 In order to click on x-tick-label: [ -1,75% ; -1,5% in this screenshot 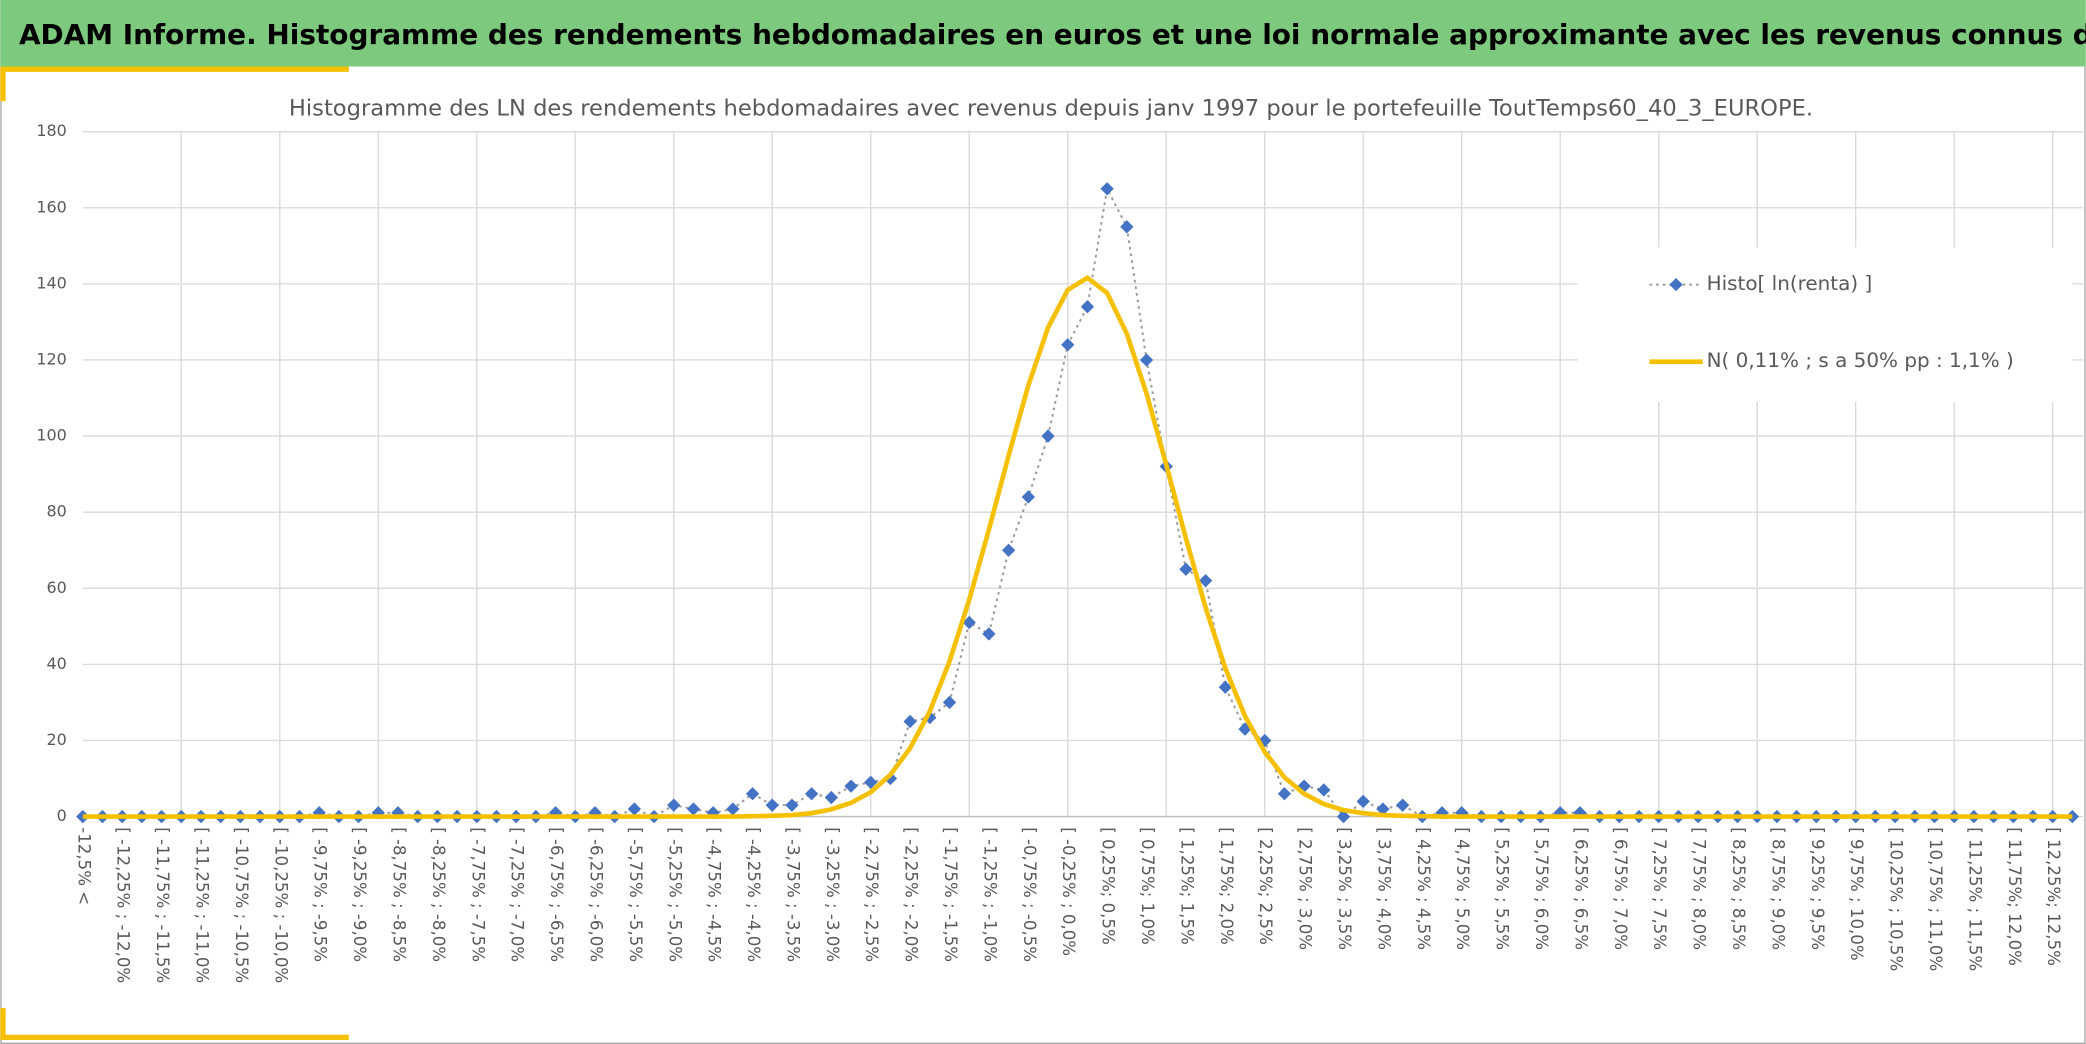, I will do `click(950, 894)`.